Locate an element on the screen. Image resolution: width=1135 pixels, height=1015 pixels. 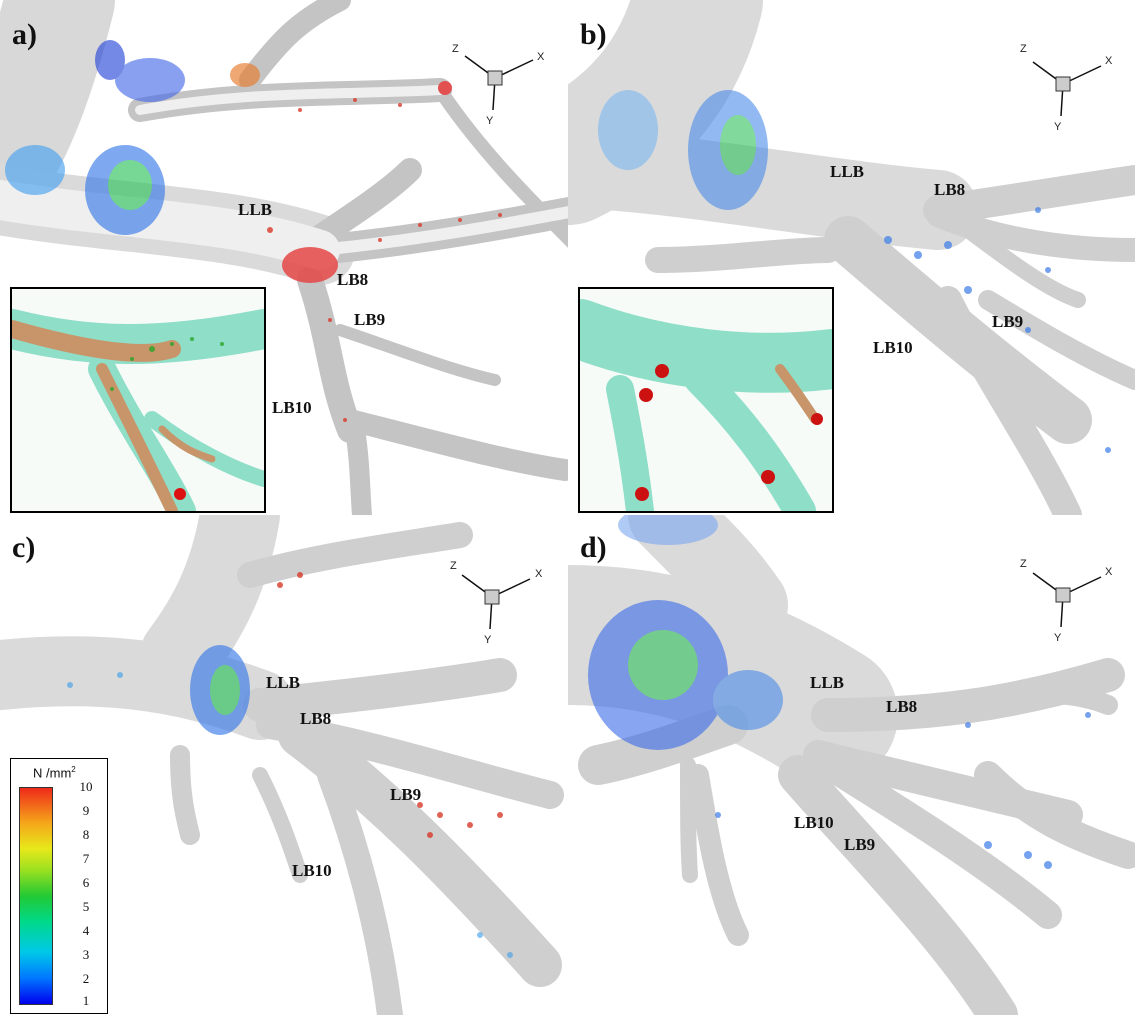
legend-tick: 6 is located at coordinates (86, 882).